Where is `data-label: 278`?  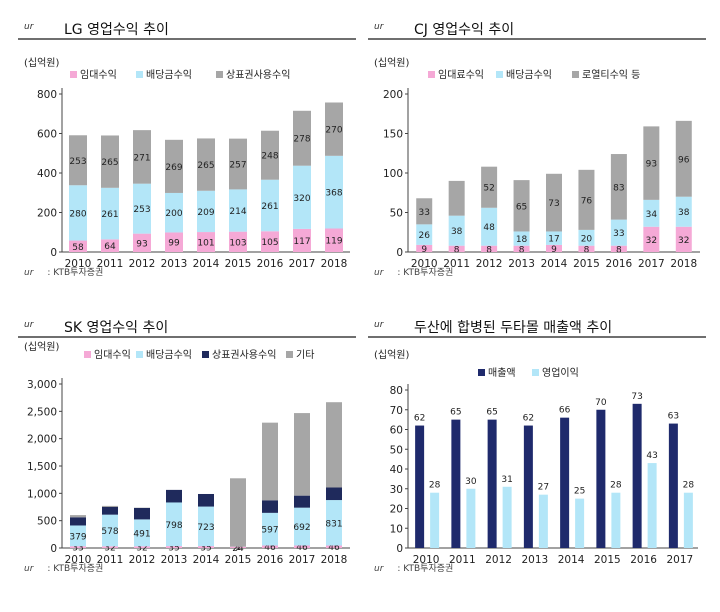 data-label: 278 is located at coordinates (301, 140).